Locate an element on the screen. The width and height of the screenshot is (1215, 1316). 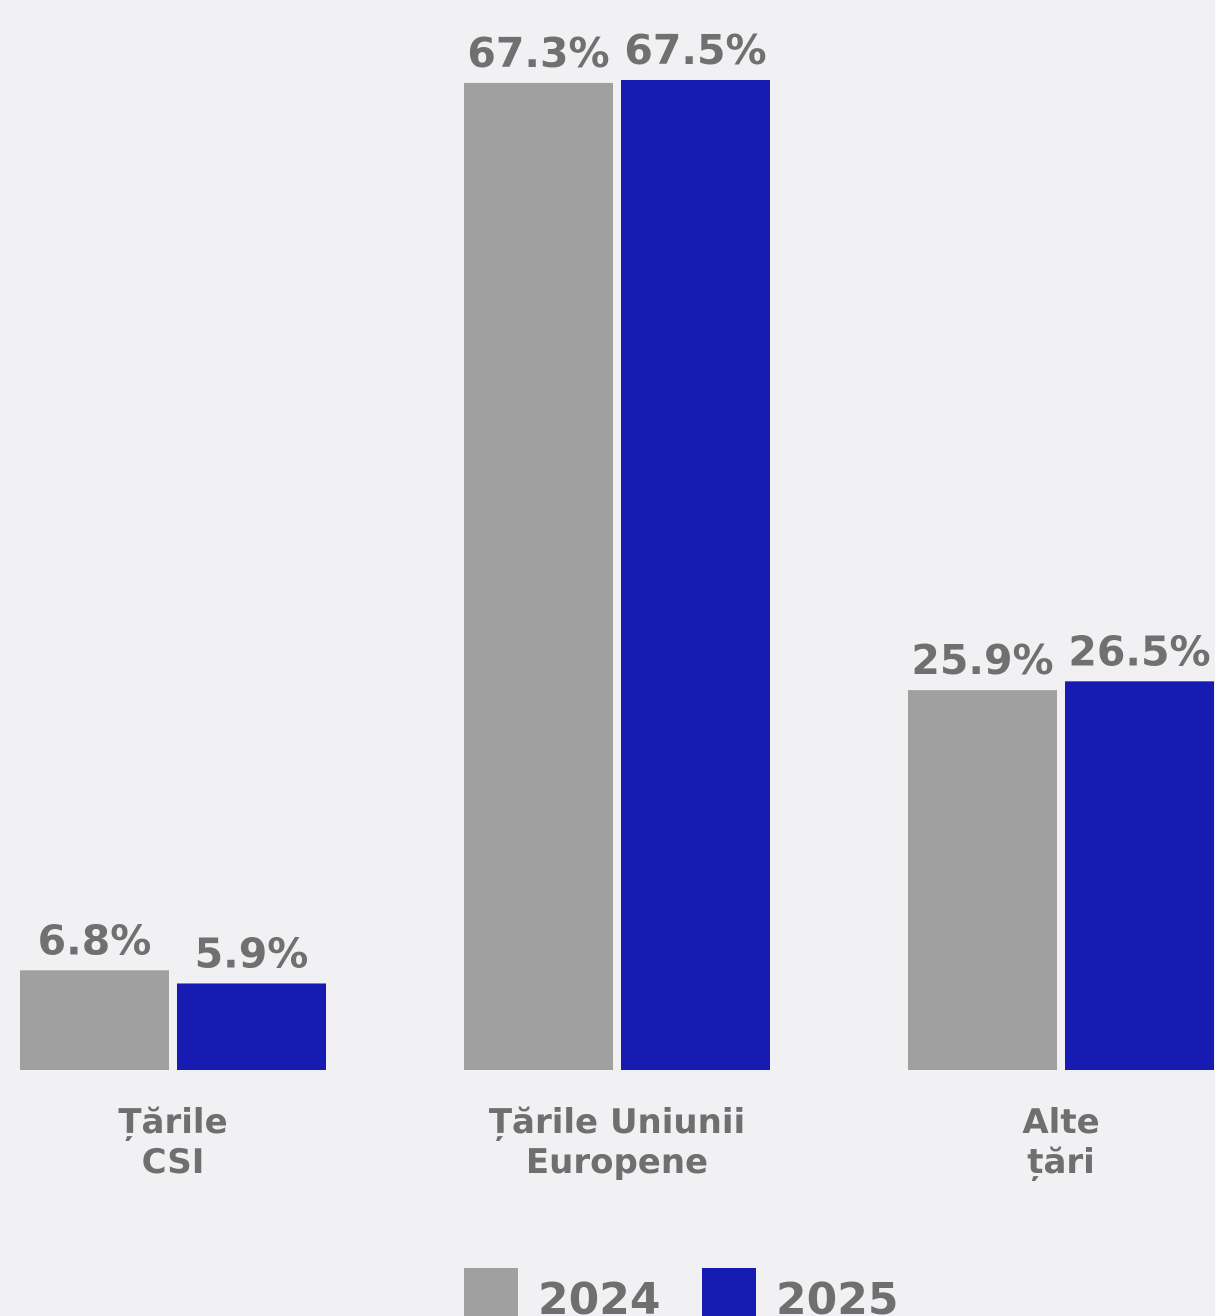
category-label-line: Europene is located at coordinates (617, 1162).